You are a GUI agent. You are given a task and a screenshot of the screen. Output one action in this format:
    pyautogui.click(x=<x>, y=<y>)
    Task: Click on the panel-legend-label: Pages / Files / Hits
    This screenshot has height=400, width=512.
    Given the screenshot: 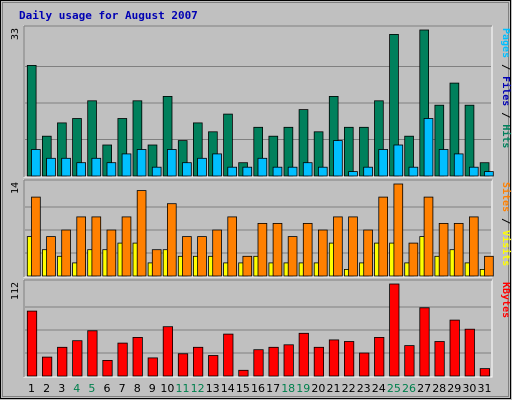 What is the action you would take?
    pyautogui.click(x=506, y=88)
    